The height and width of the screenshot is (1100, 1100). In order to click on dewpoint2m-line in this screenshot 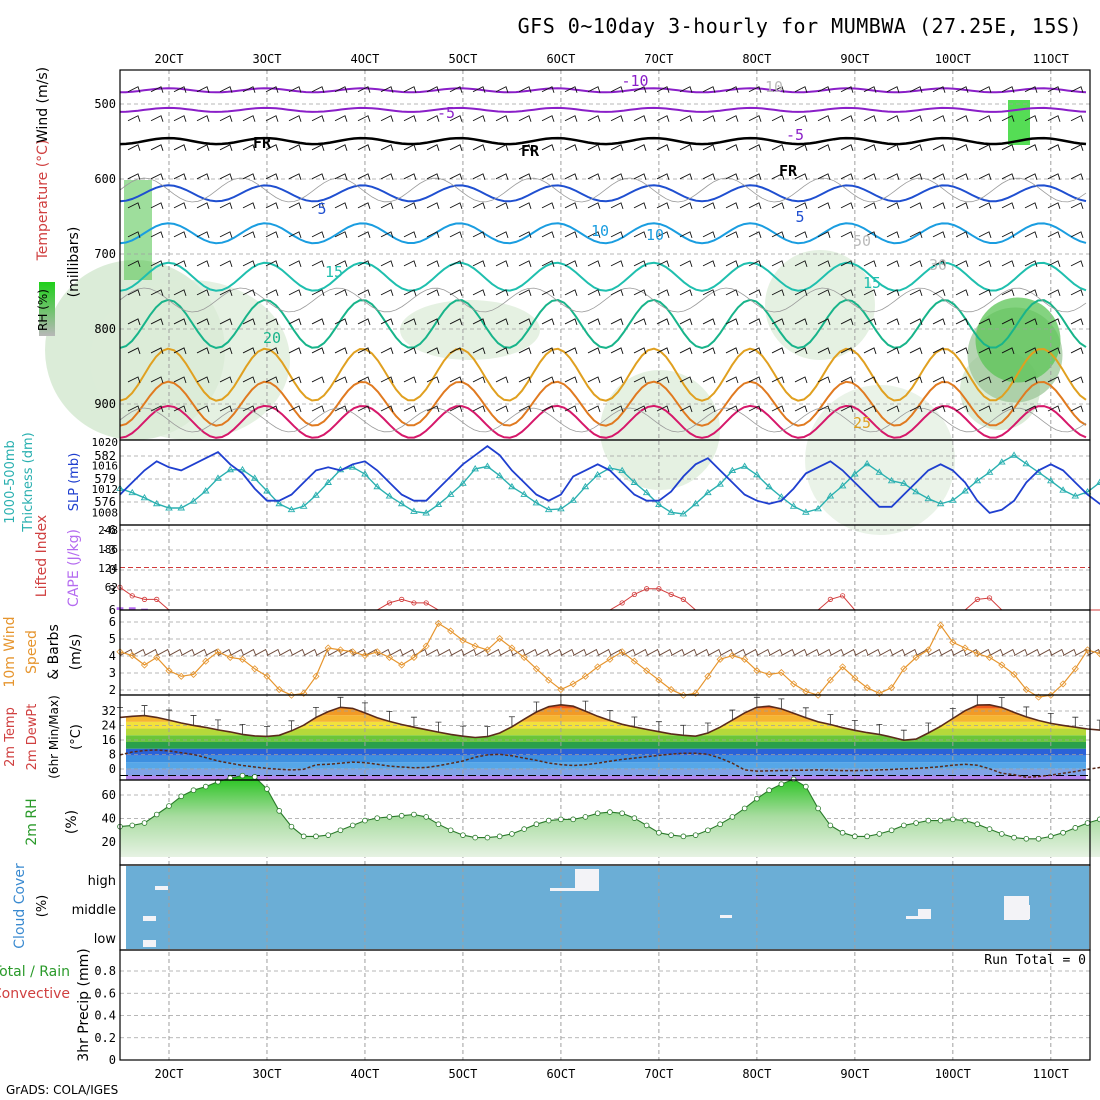, I will do `click(609, 764)`.